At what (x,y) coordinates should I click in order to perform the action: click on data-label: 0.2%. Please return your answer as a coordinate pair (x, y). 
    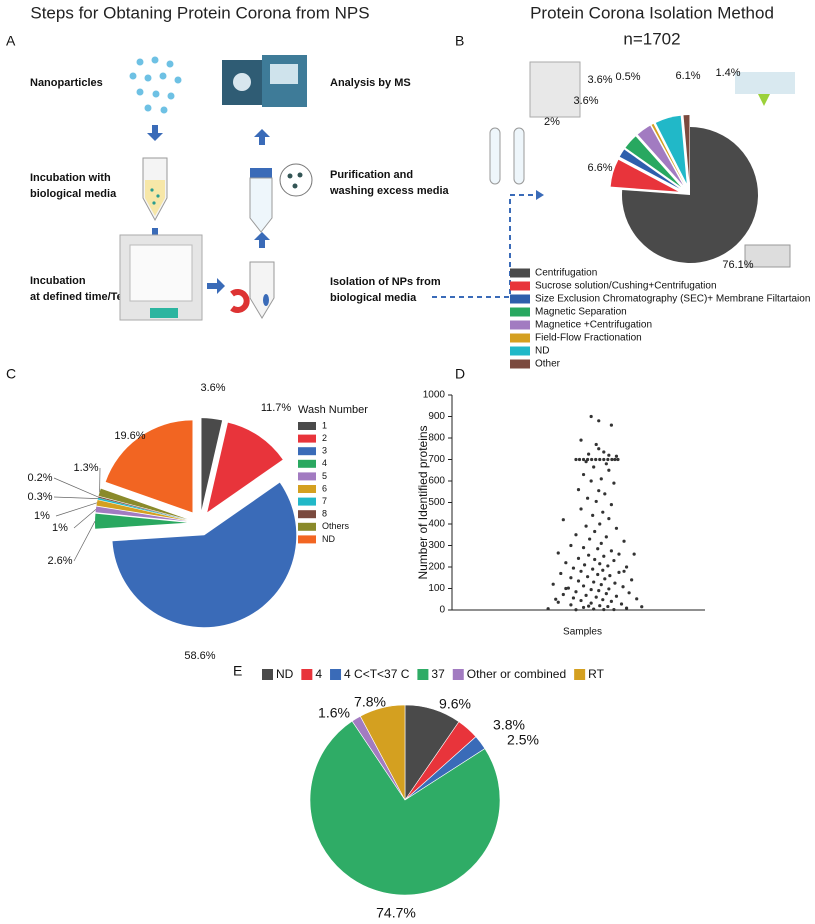
    Looking at the image, I should click on (39, 478).